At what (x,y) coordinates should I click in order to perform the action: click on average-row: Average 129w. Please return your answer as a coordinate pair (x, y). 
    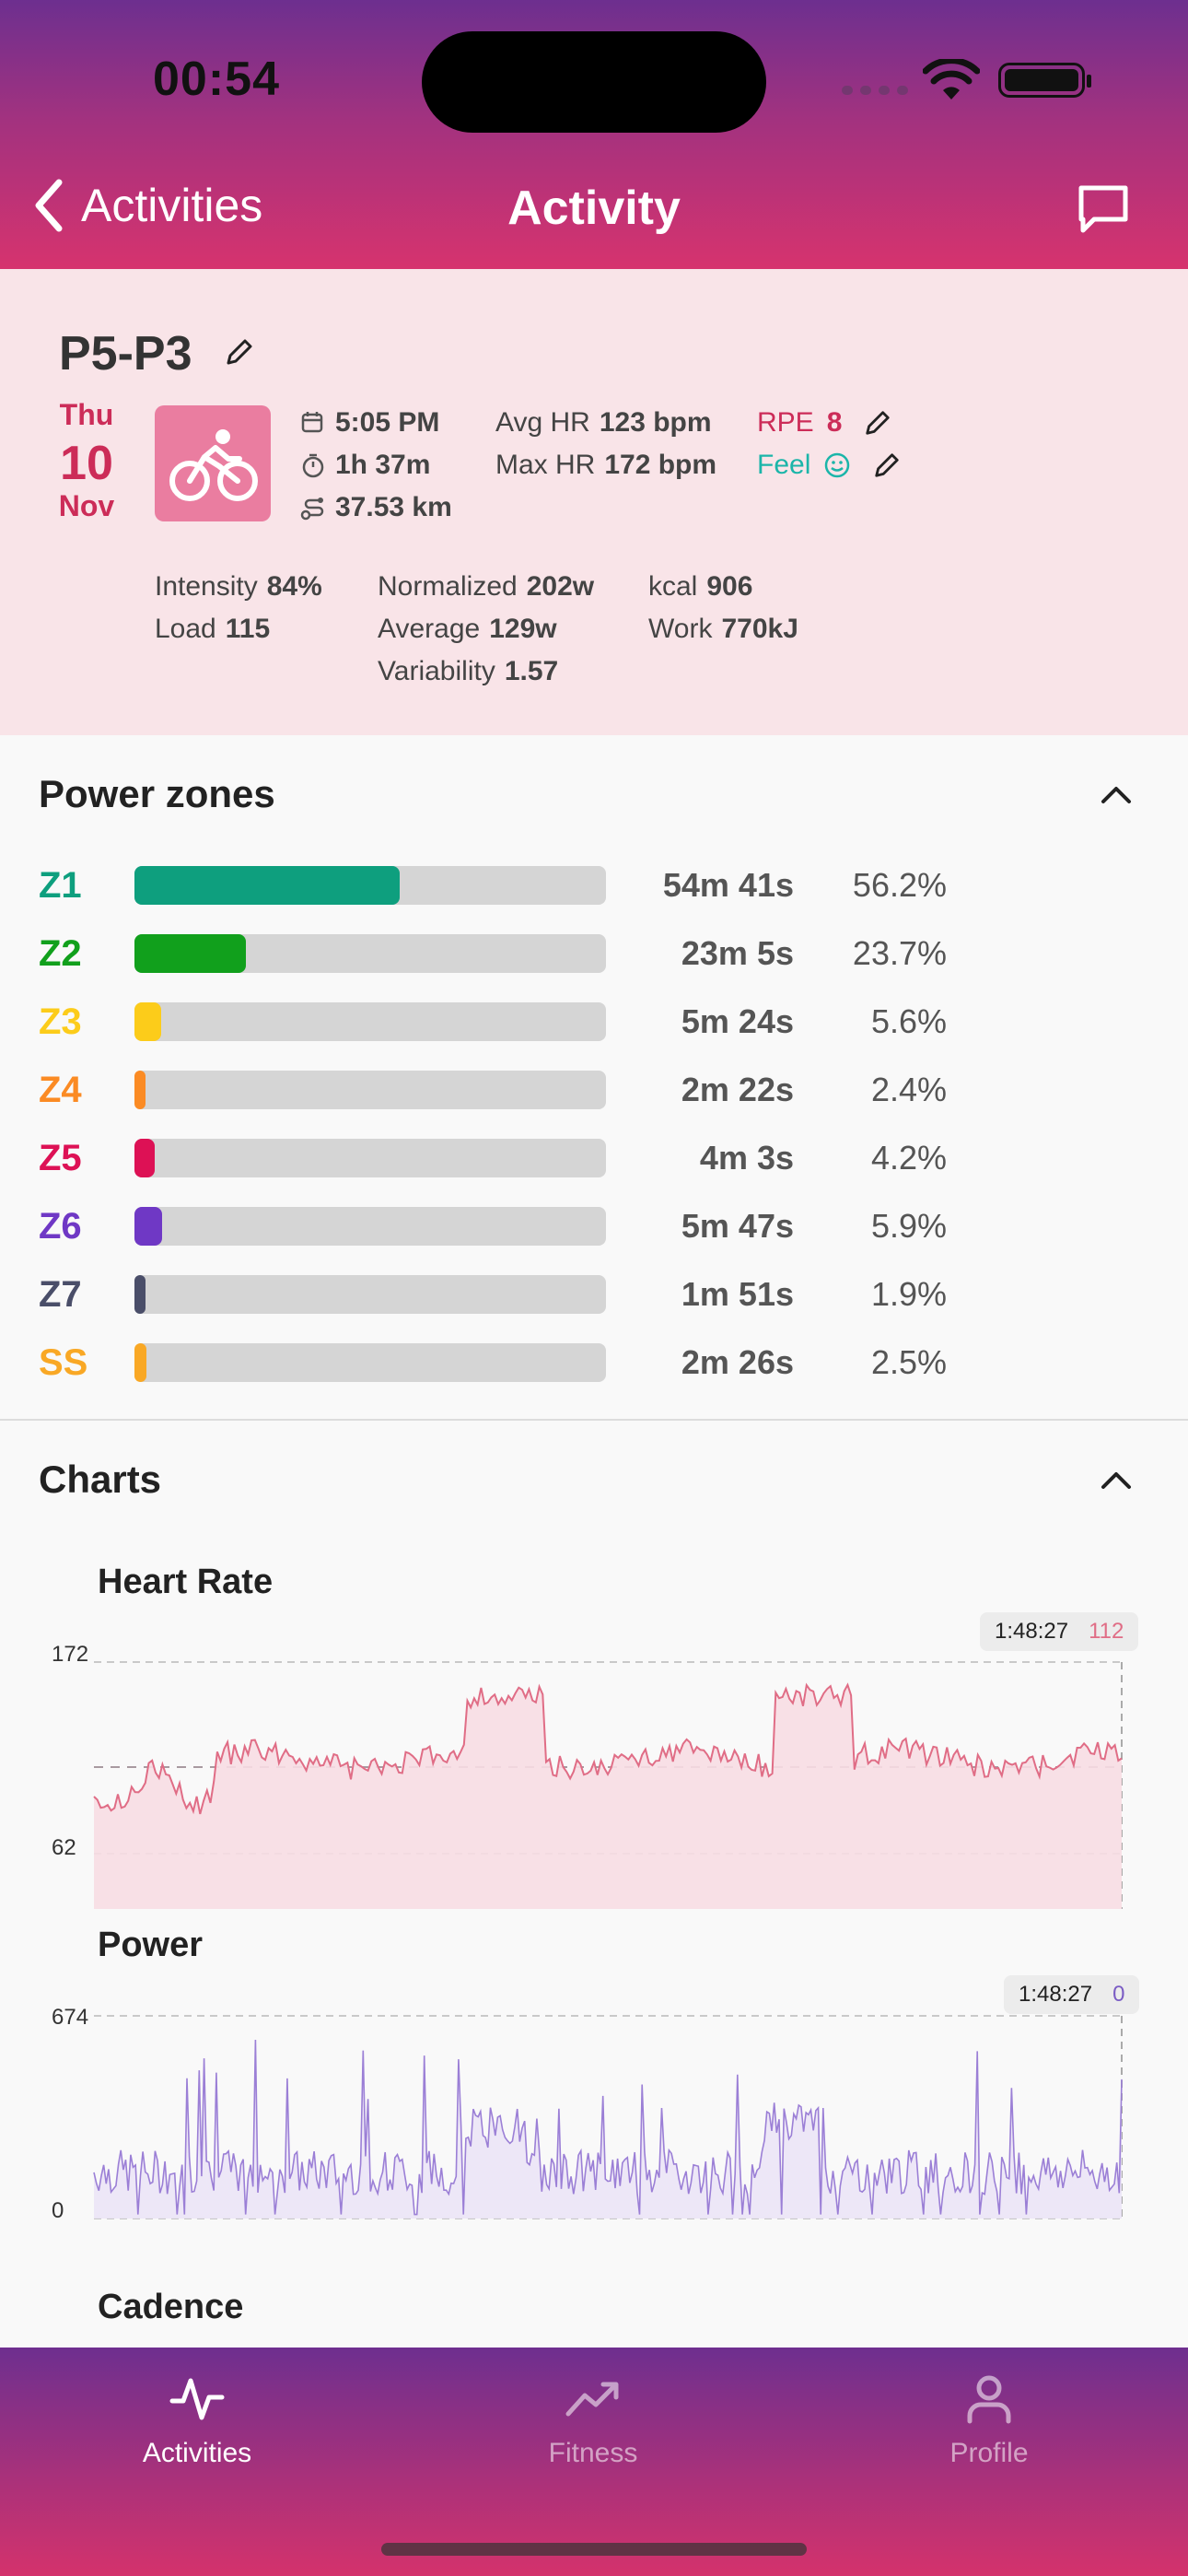
    Looking at the image, I should click on (468, 629).